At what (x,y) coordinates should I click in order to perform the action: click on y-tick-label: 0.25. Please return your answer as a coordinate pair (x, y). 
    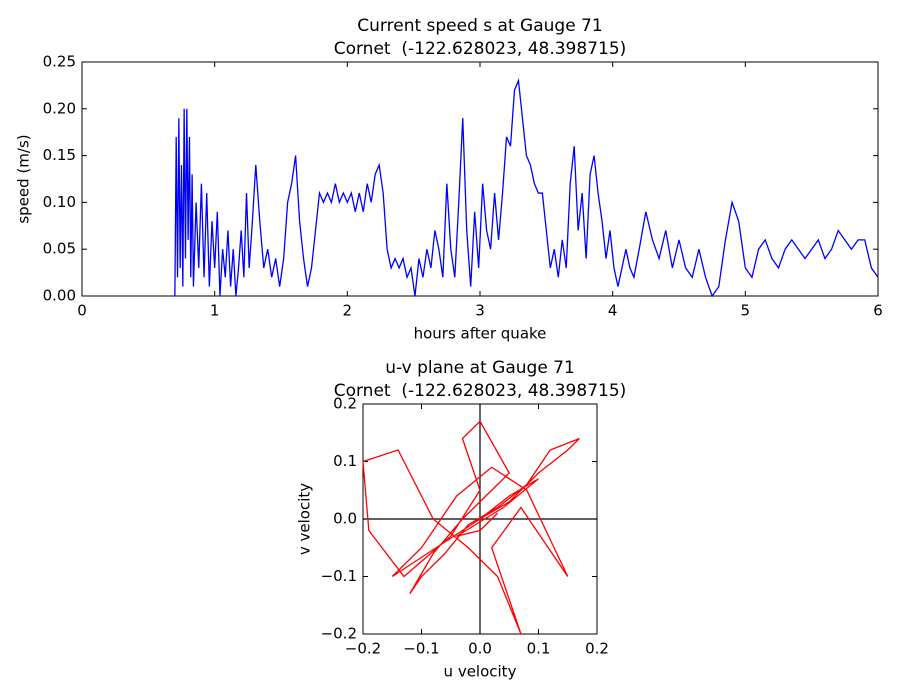
    Looking at the image, I should click on (59, 62).